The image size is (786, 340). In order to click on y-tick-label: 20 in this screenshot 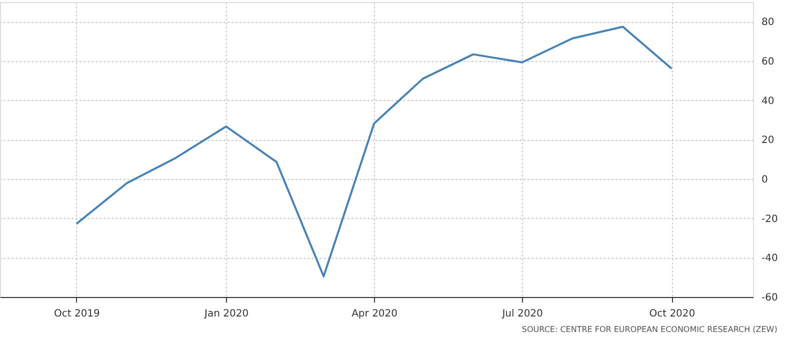, I will do `click(768, 140)`.